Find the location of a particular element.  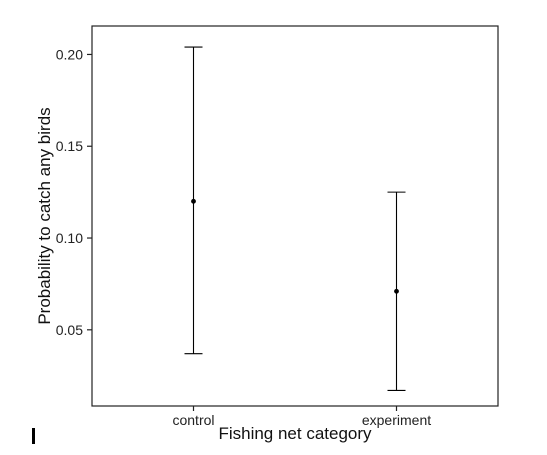

x-axis: control experiment is located at coordinates (301, 417).